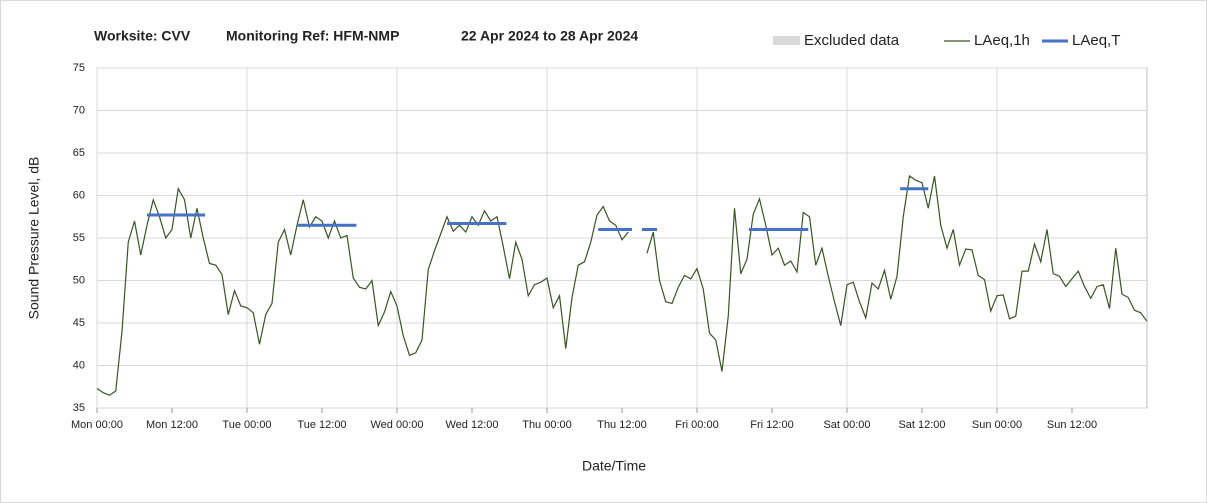 Image resolution: width=1207 pixels, height=503 pixels. I want to click on title-site: Worksite: CVV, so click(142, 36).